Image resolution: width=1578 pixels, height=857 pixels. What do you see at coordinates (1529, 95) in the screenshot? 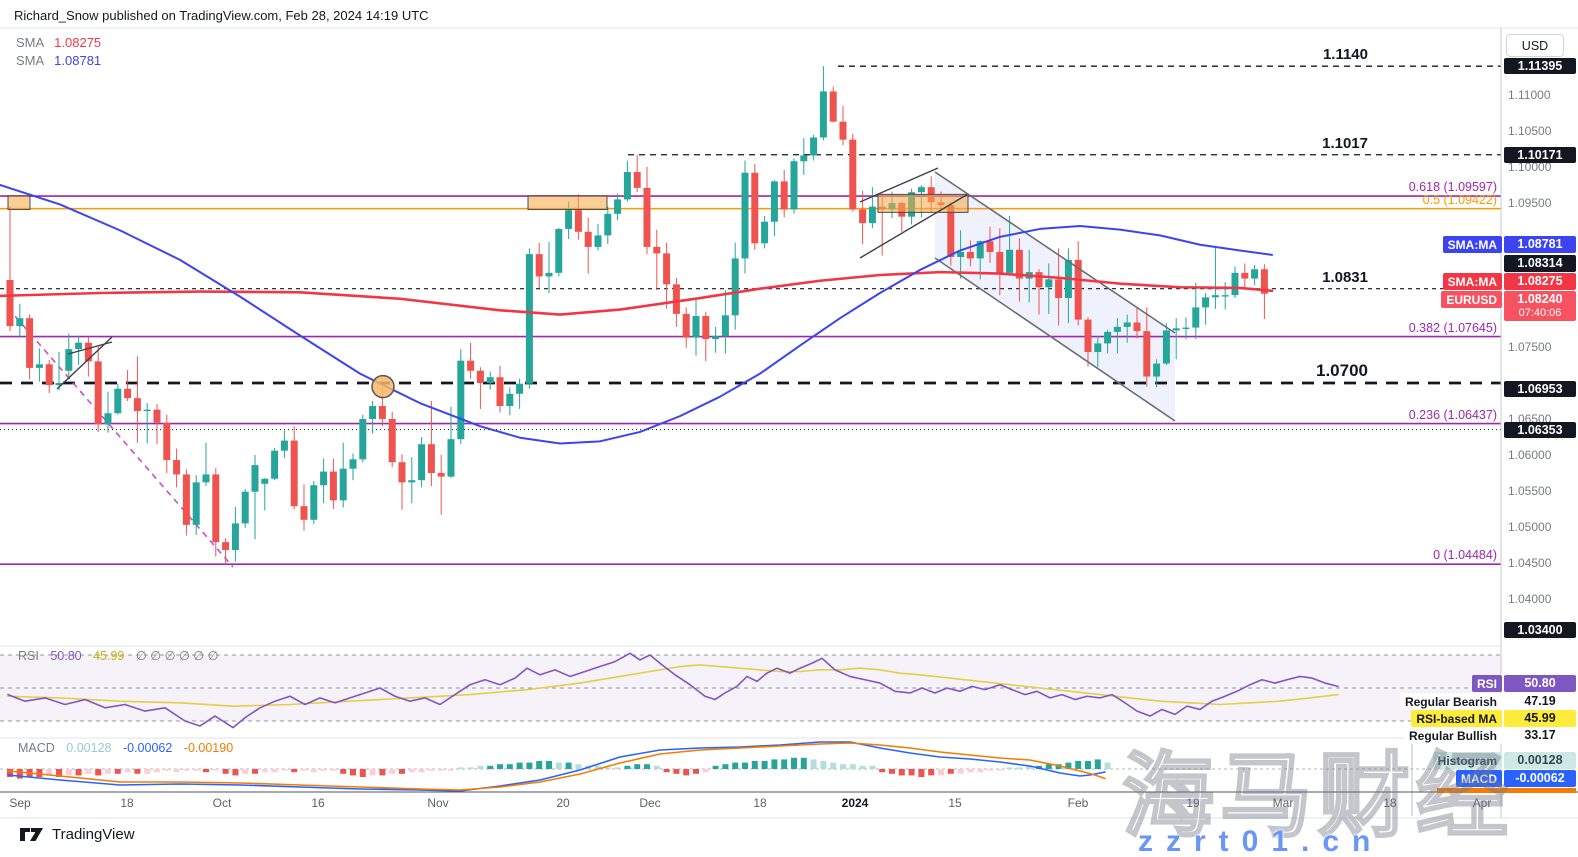
I see `price-tick: 1.11000` at bounding box center [1529, 95].